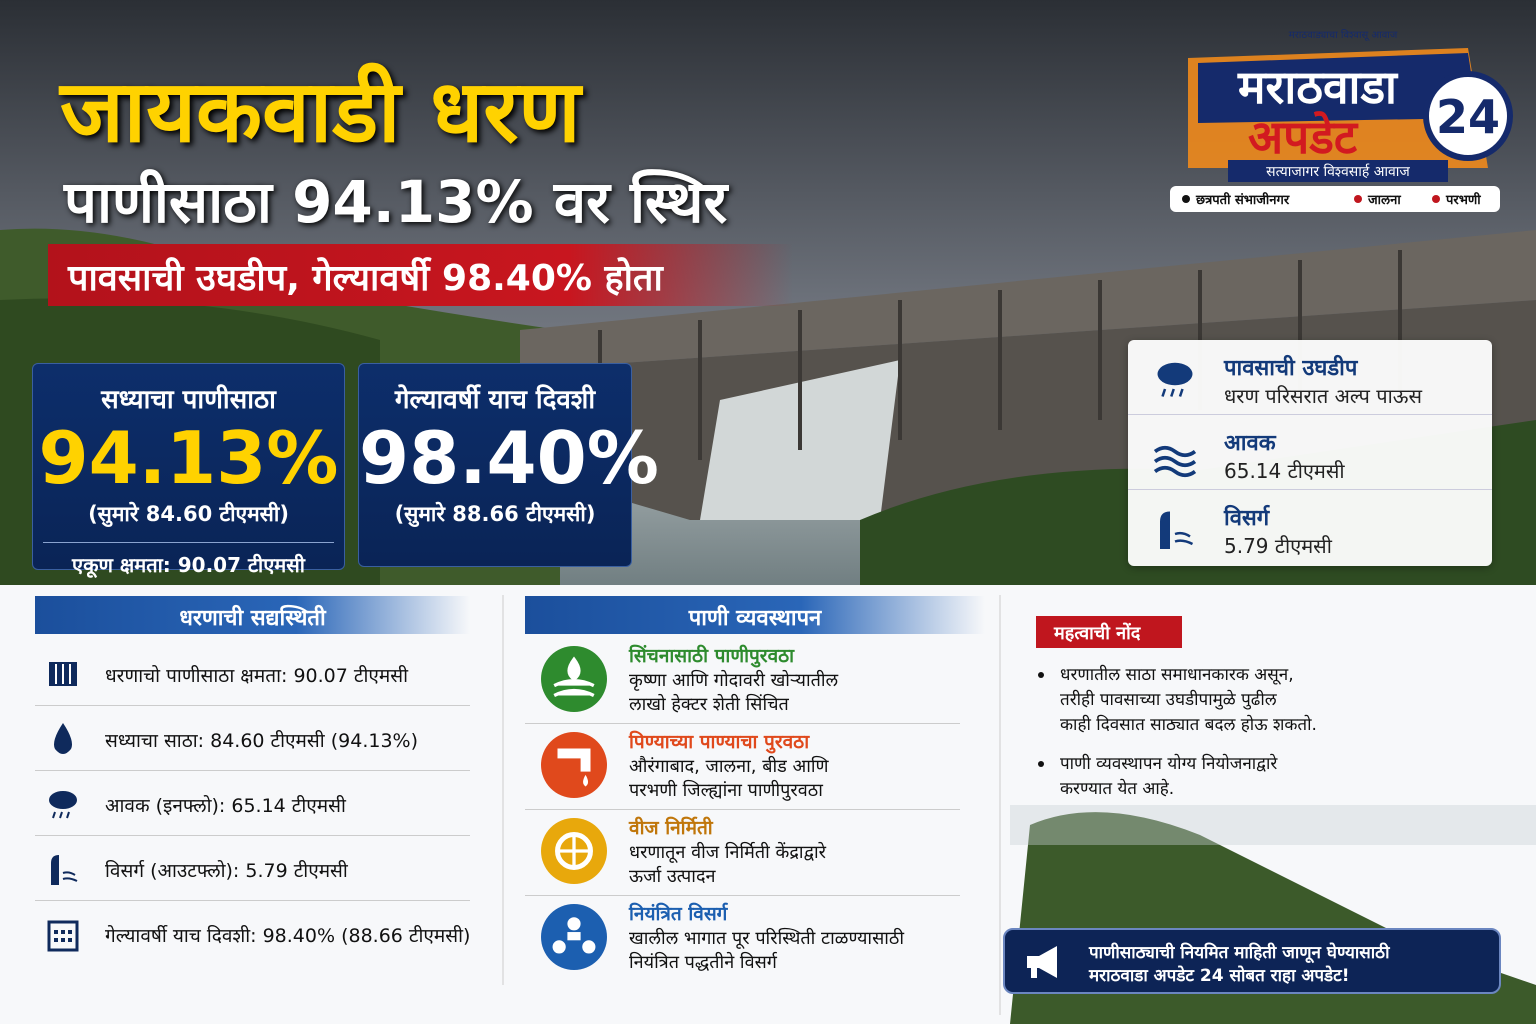 Image resolution: width=1536 pixels, height=1024 pixels. Describe the element at coordinates (1169, 764) in the screenshot. I see `note-text: पाणी व्यवस्थापन योग्य नियोजनाद्वारे` at that location.